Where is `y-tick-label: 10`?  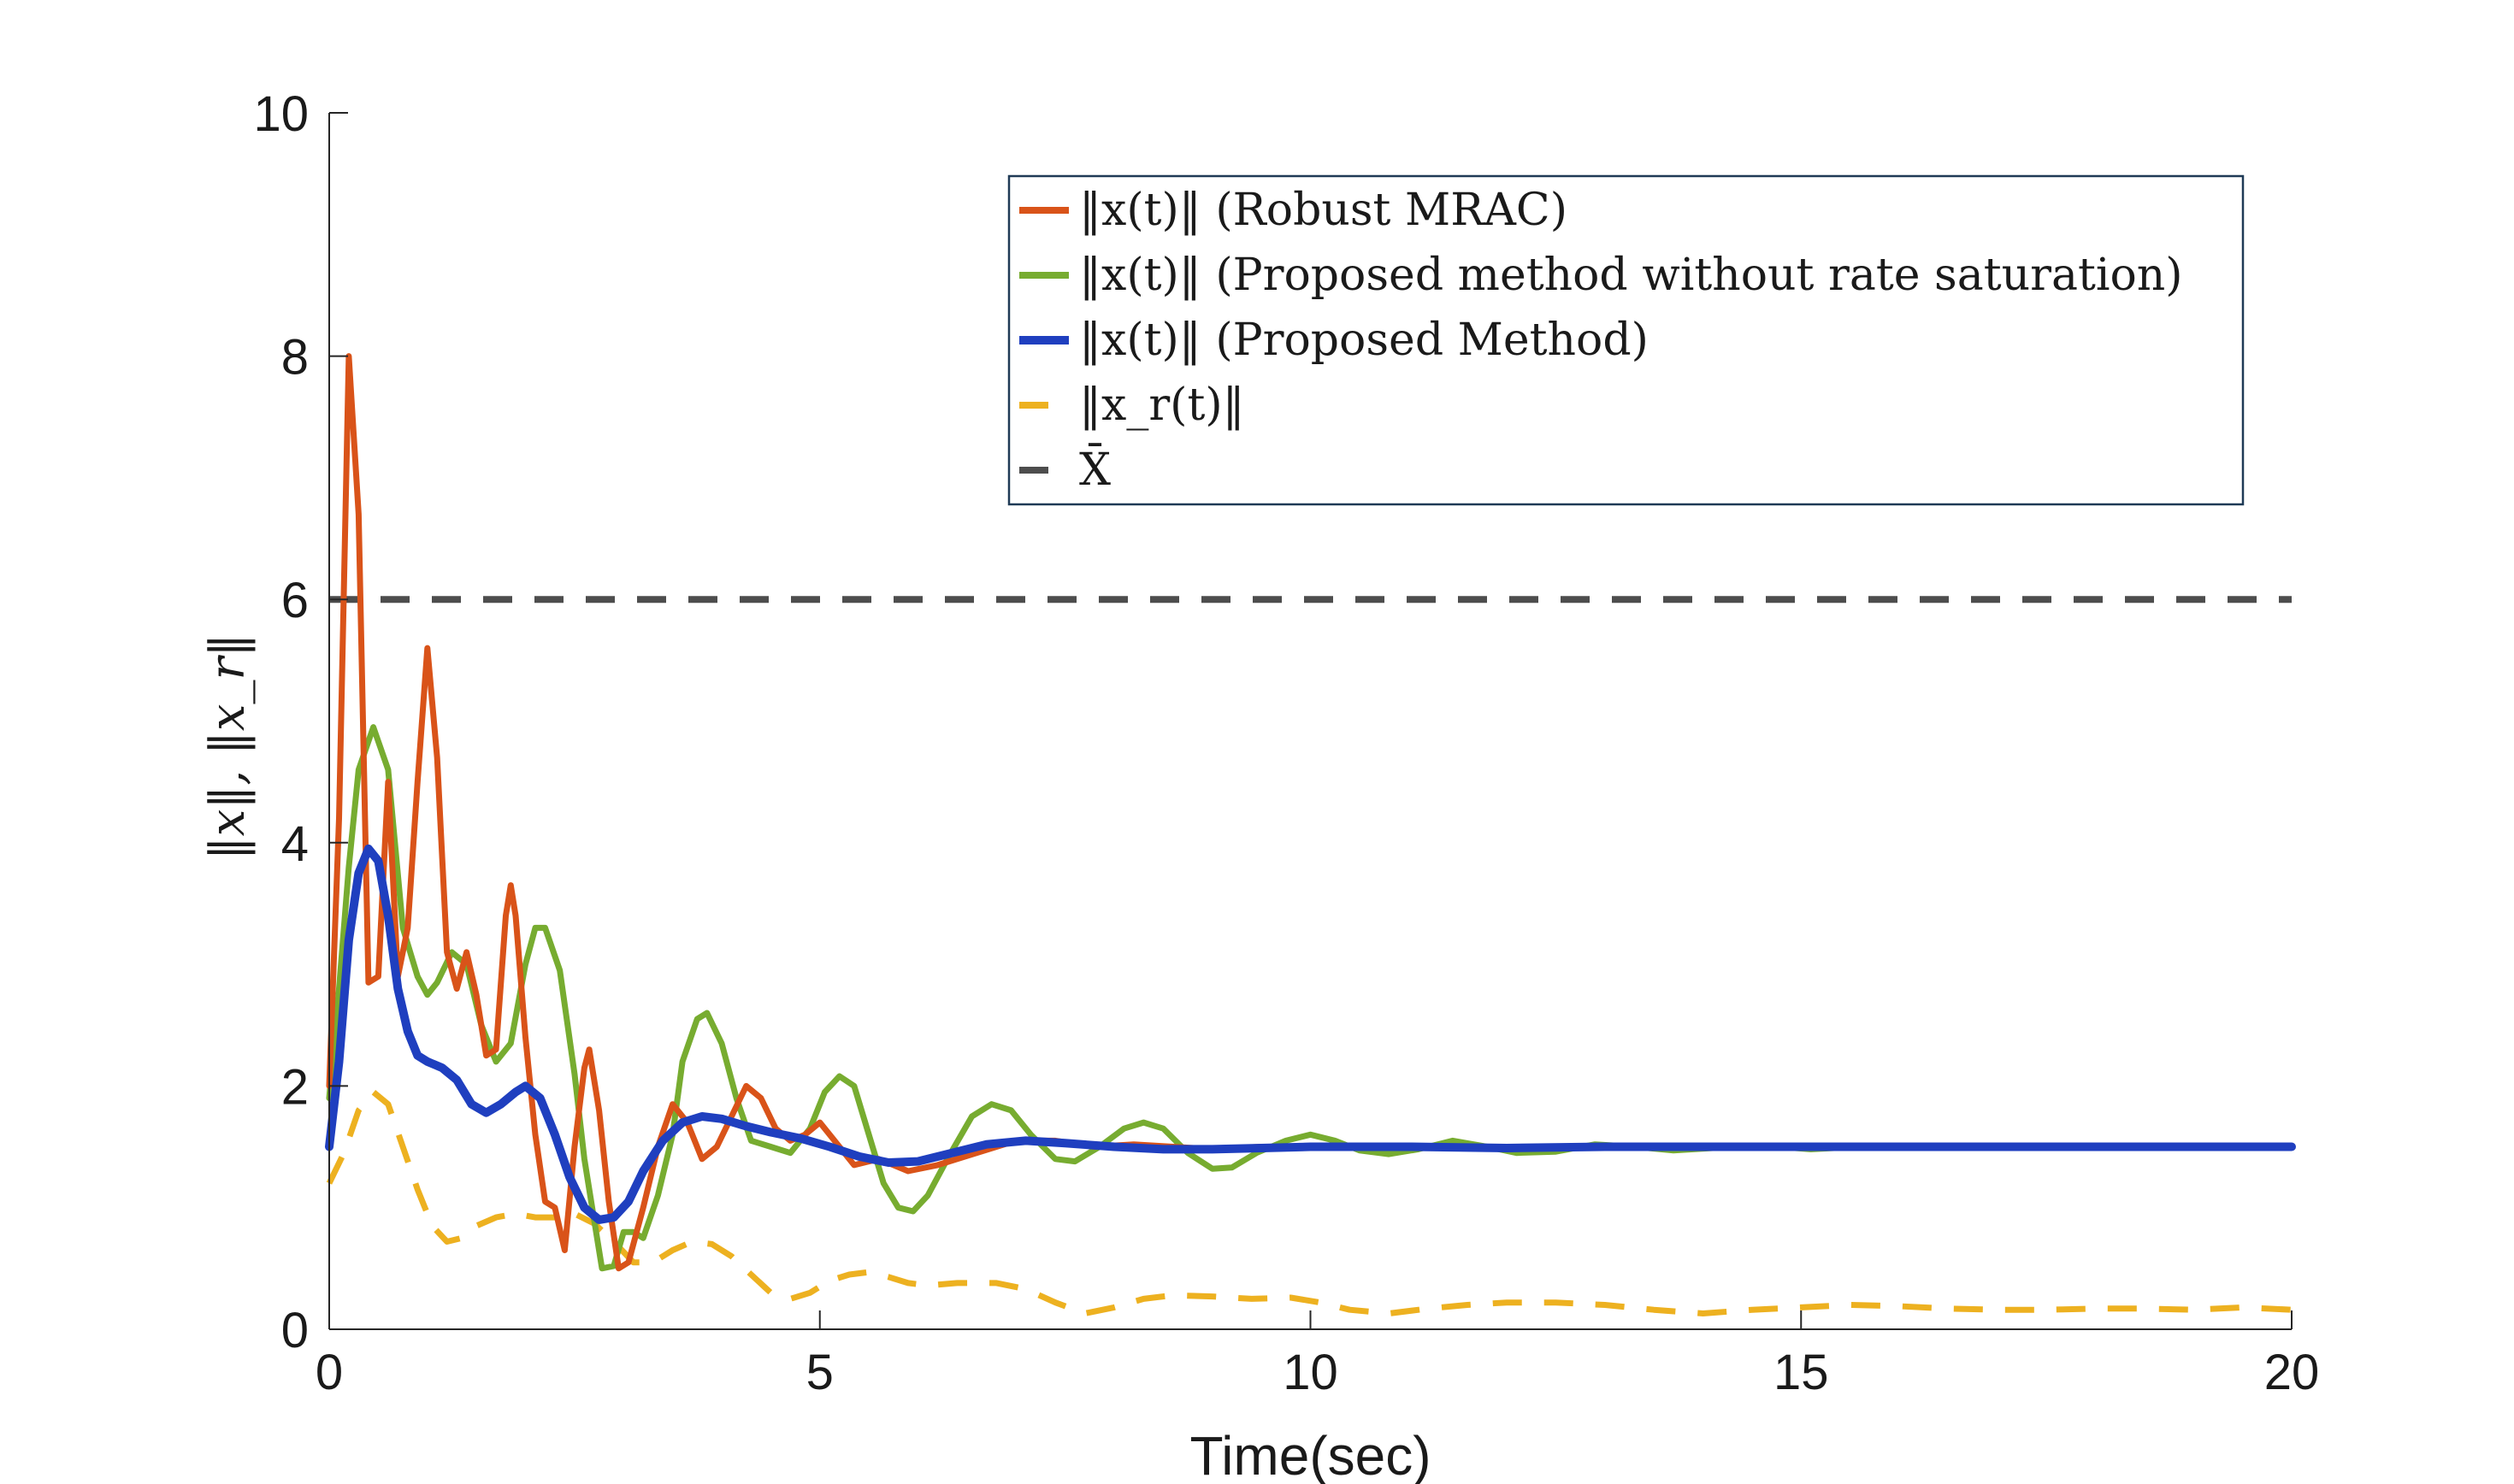
y-tick-label: 10 is located at coordinates (281, 114).